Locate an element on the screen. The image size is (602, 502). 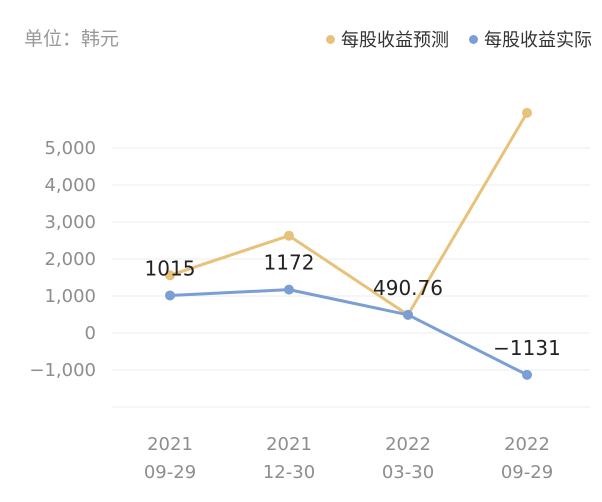
data-label: 1172 is located at coordinates (289, 263).